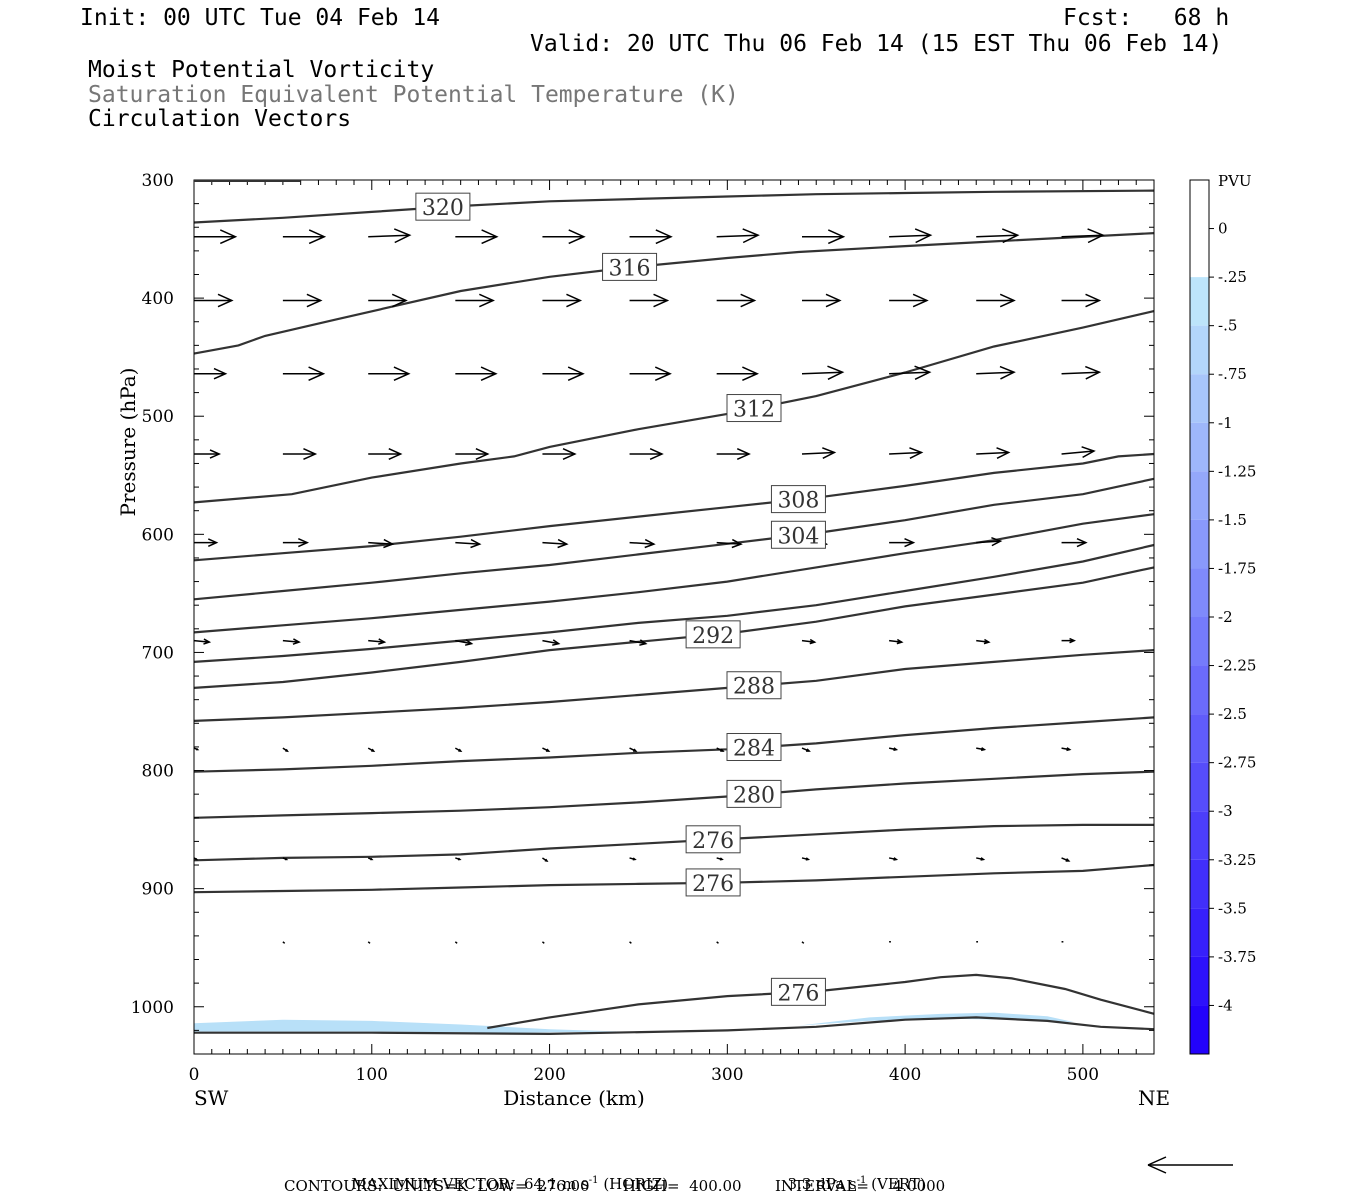 The image size is (1350, 1200). Describe the element at coordinates (158, 772) in the screenshot. I see `y-tick-label: 800` at that location.